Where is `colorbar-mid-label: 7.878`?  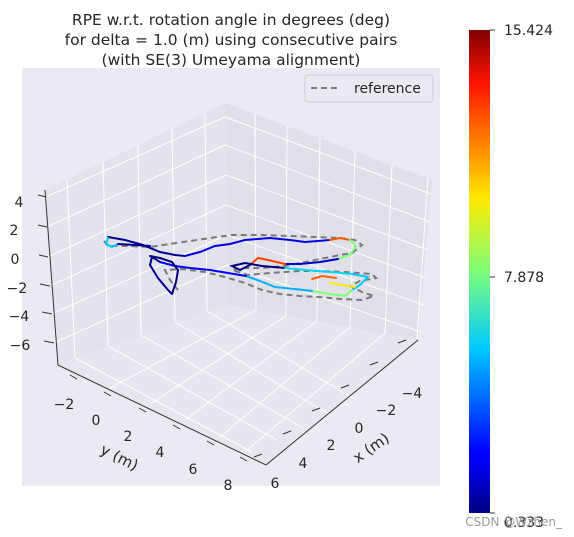
colorbar-mid-label: 7.878 is located at coordinates (524, 278).